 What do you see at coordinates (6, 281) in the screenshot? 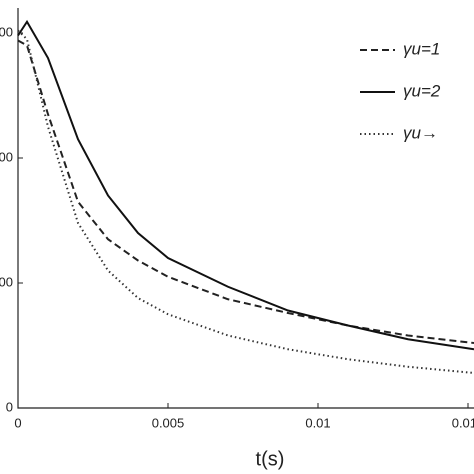
I see `y-tick-label: 100` at bounding box center [6, 281].